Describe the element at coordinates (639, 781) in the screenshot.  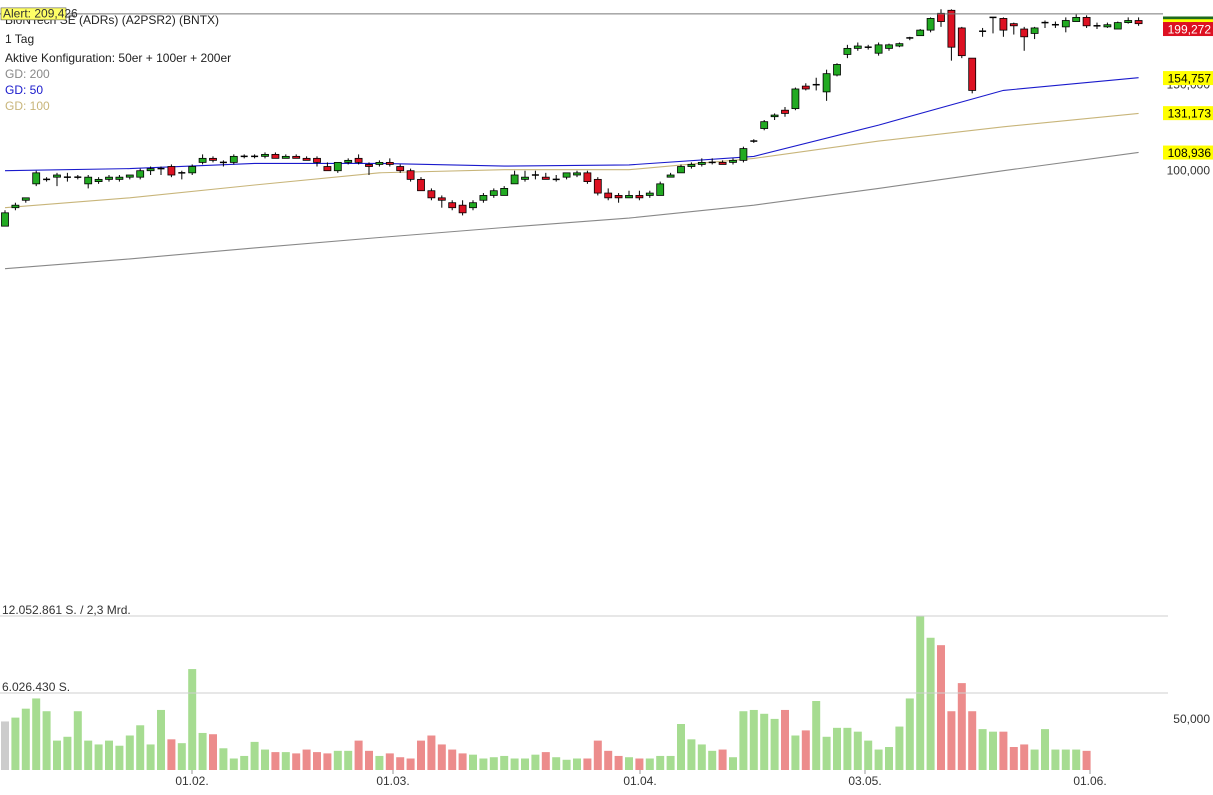
I see `x-tick-label: 01.04.` at that location.